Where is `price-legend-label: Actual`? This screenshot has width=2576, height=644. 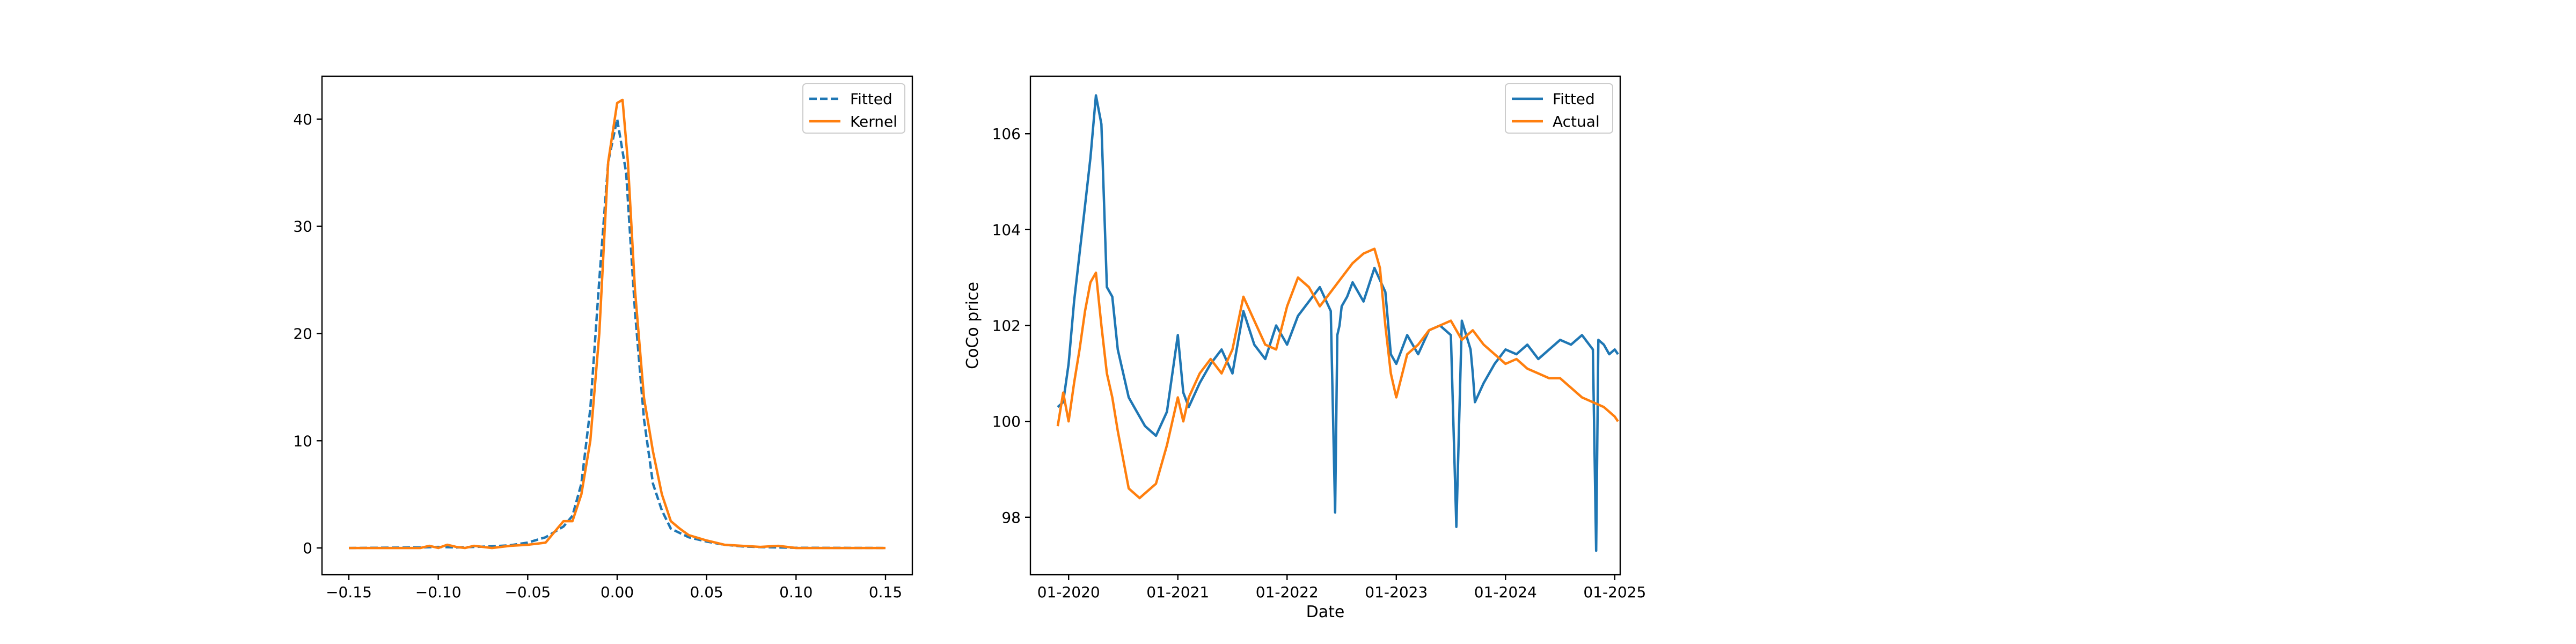
price-legend-label: Actual is located at coordinates (1576, 121).